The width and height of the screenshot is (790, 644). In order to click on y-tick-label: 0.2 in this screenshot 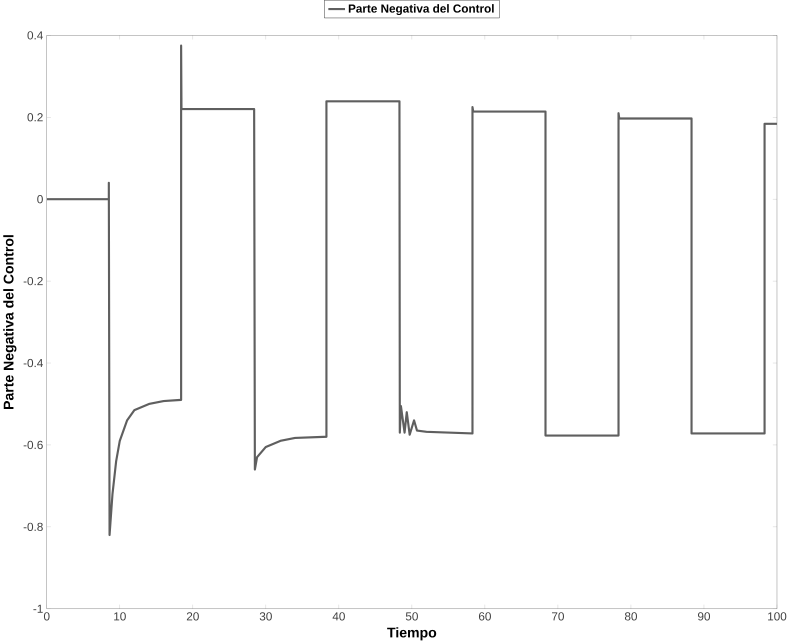, I will do `click(35, 117)`.